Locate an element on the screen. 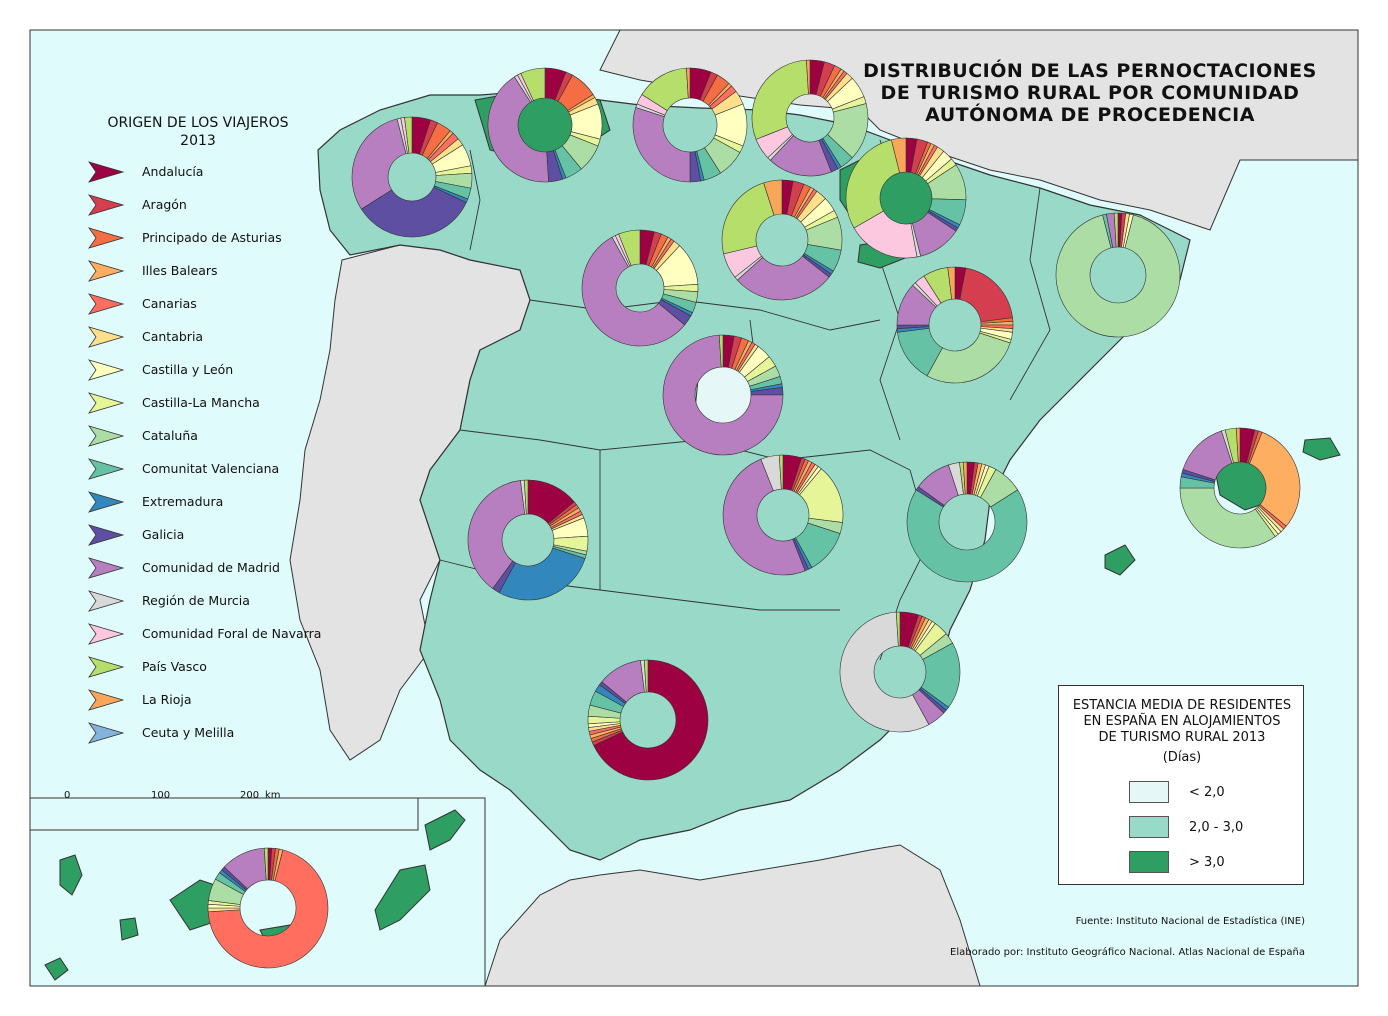 This screenshot has width=1388, height=1016. legend-item-label: Ceuta y Melilla is located at coordinates (188, 732).